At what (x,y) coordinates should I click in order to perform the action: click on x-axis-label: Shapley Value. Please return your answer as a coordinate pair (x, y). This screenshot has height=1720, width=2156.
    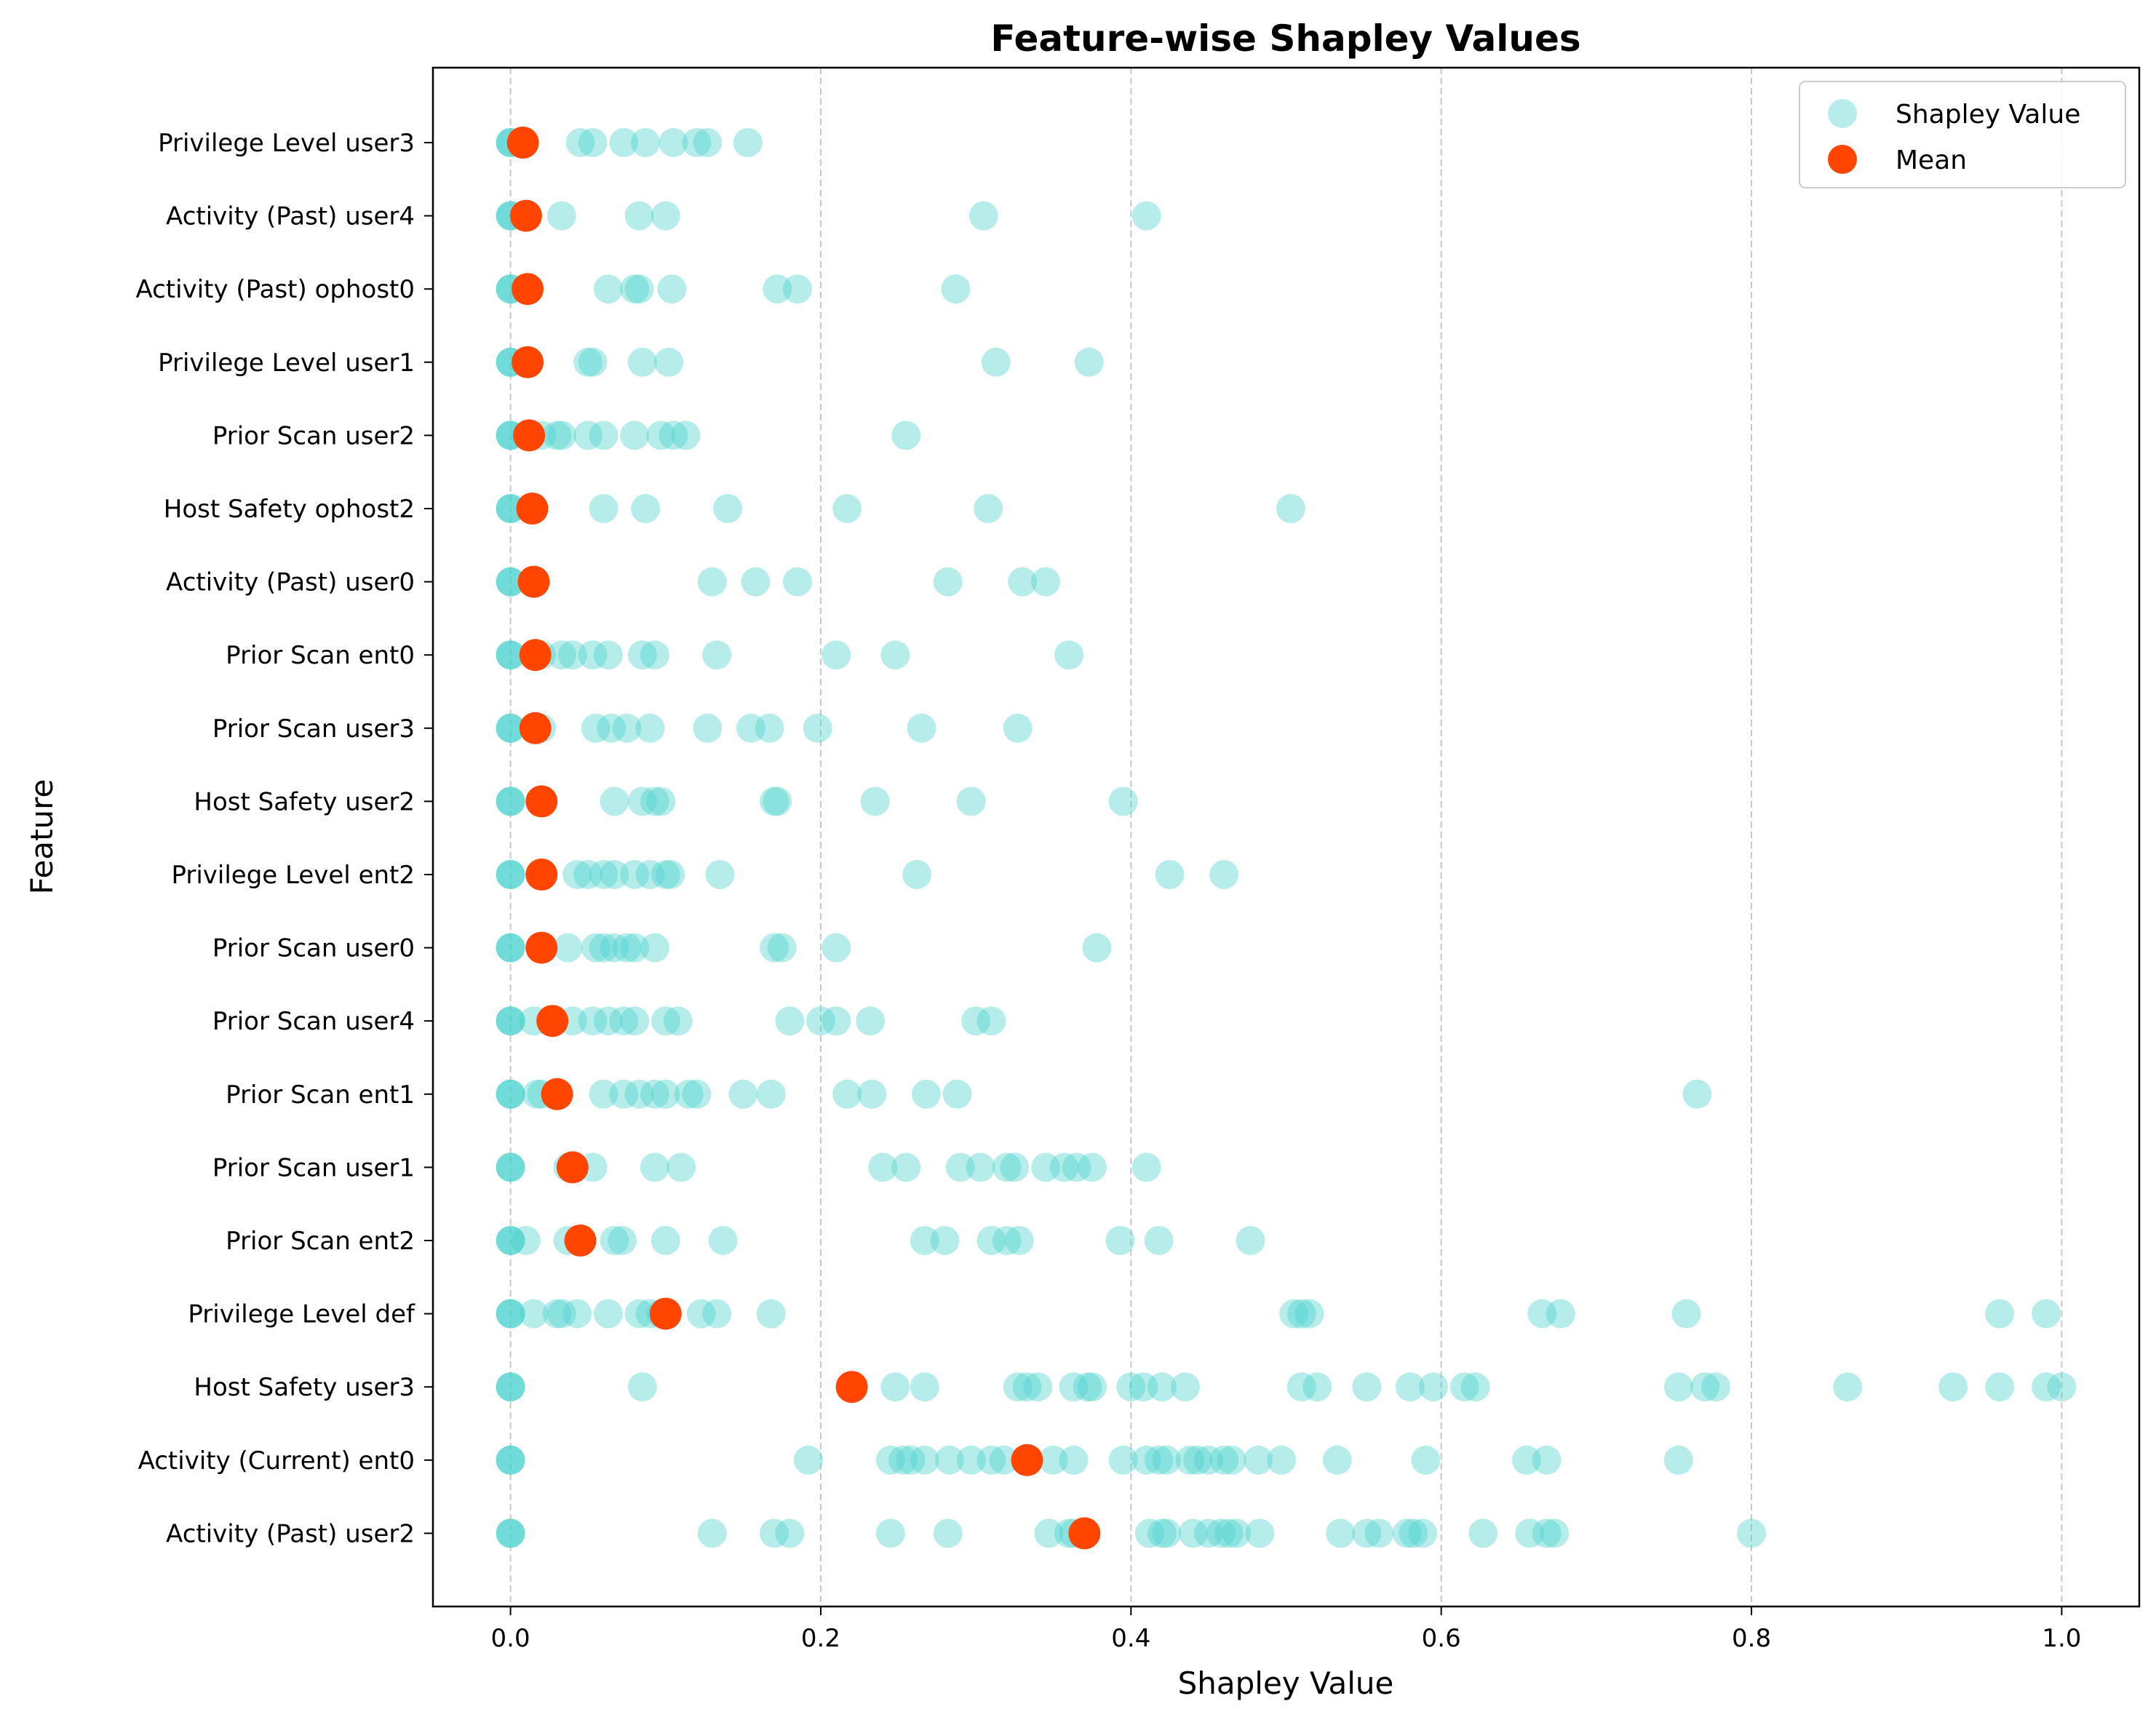
    Looking at the image, I should click on (1286, 1683).